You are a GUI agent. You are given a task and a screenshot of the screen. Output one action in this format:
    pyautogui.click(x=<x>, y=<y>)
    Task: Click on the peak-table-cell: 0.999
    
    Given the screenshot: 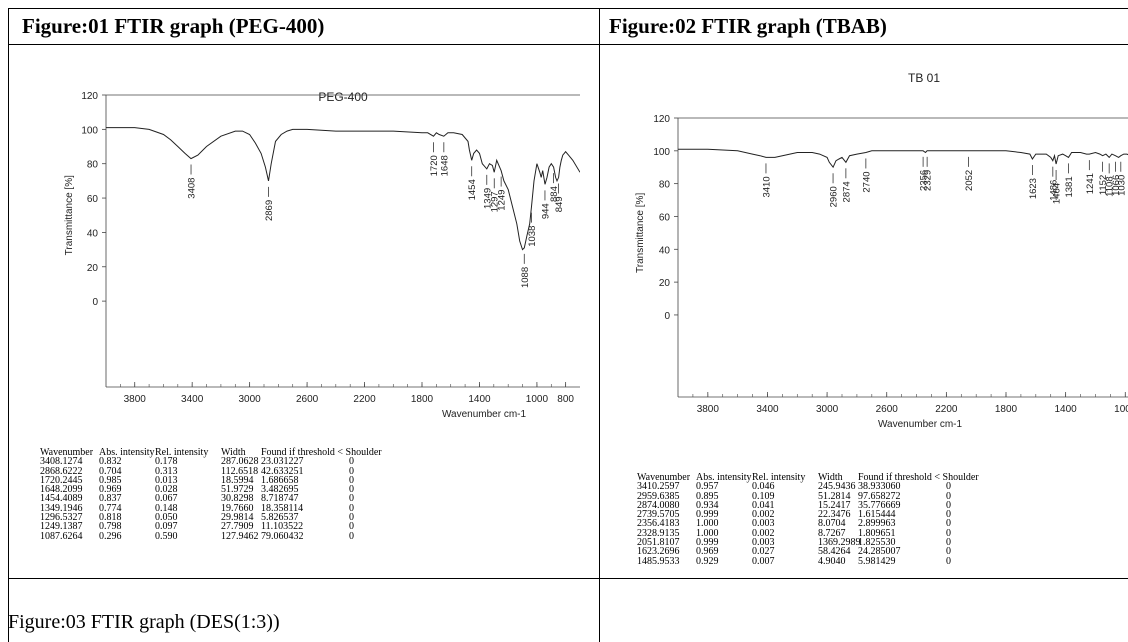 What is the action you would take?
    pyautogui.click(x=707, y=543)
    